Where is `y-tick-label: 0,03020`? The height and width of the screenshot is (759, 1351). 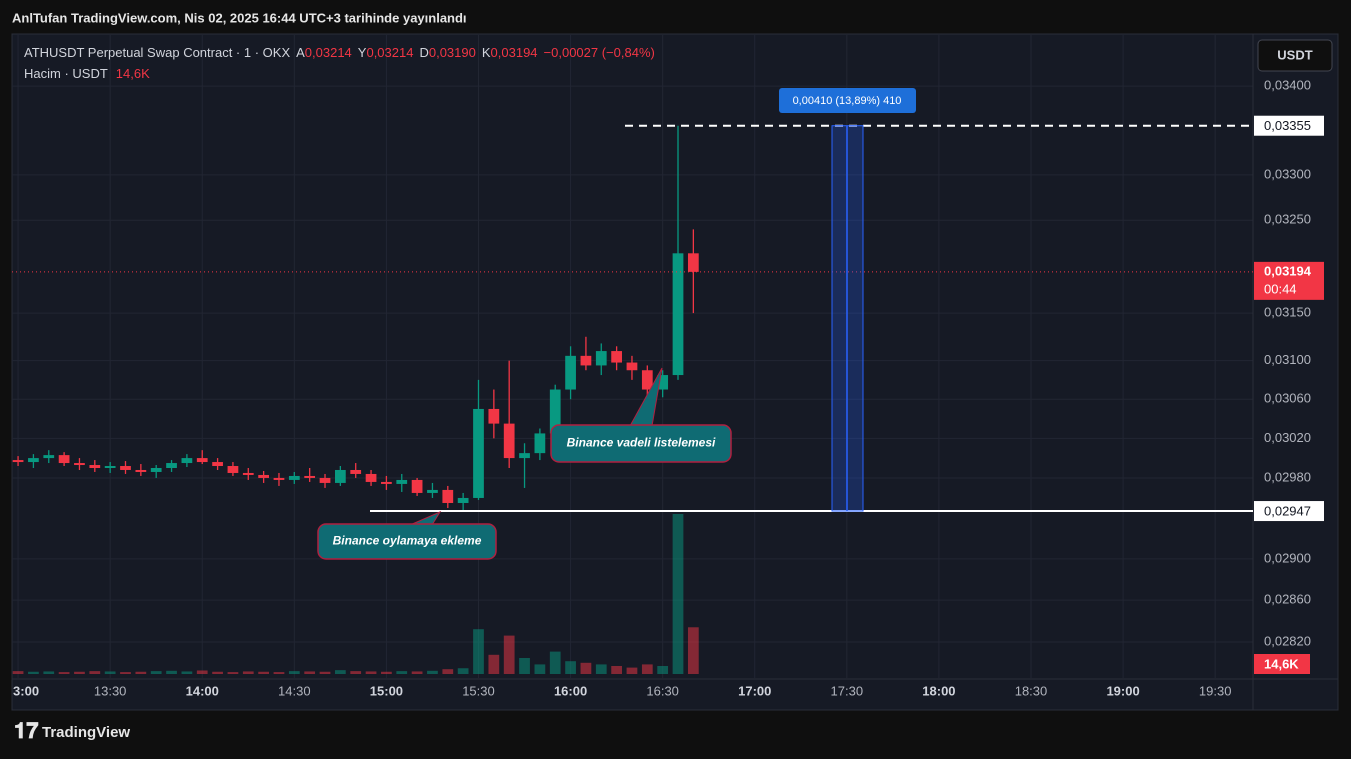 y-tick-label: 0,03020 is located at coordinates (1287, 437).